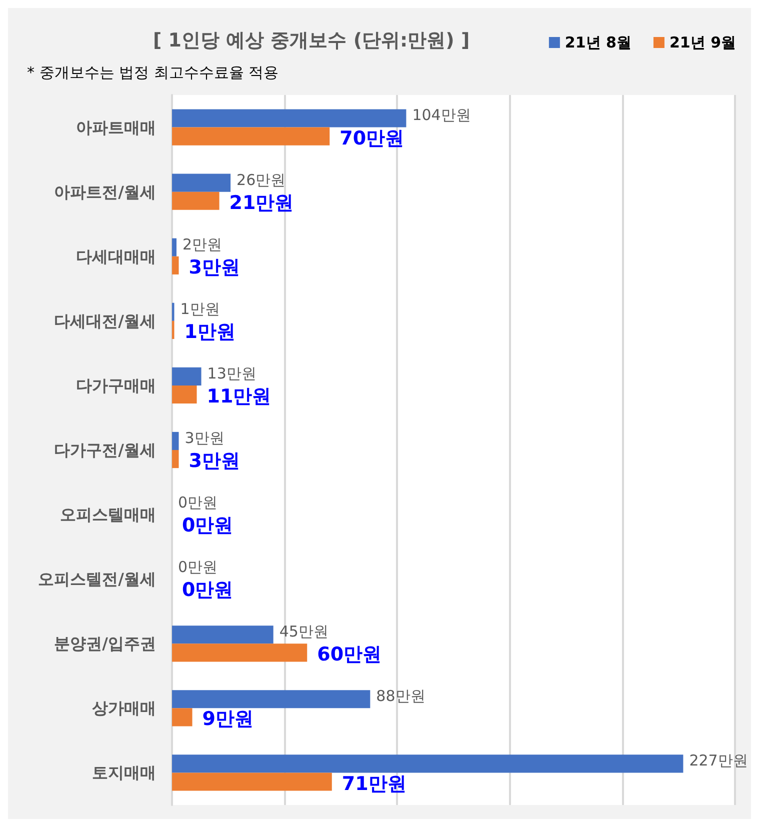 This screenshot has width=759, height=827. Describe the element at coordinates (105, 644) in the screenshot. I see `y-tick-label: 분양권/입주권` at that location.